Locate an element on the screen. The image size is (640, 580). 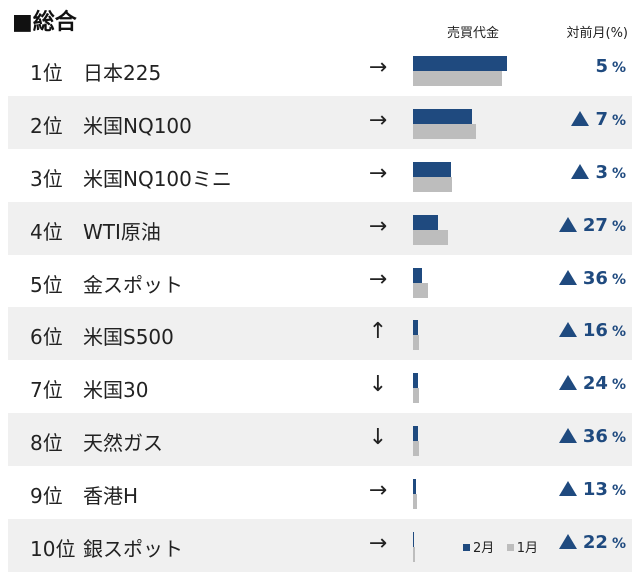
trend-arrow-icon: ↑ is located at coordinates (378, 332).